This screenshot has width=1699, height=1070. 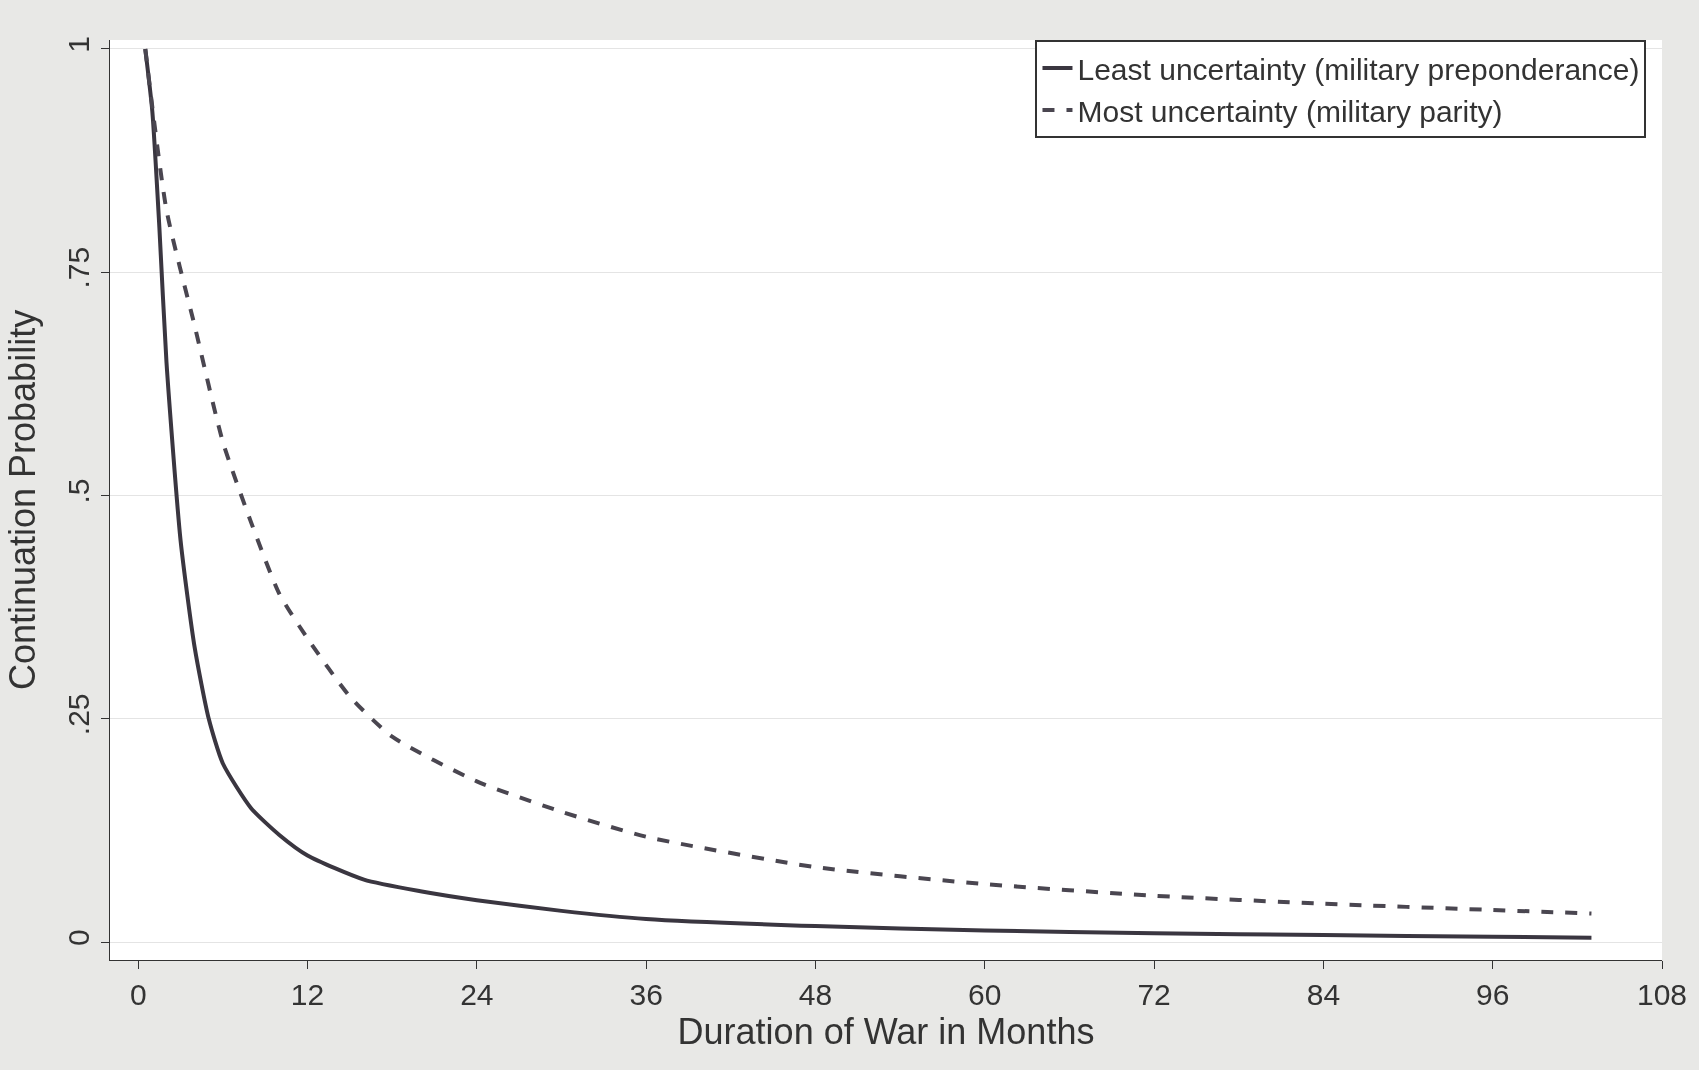 What do you see at coordinates (78, 491) in the screenshot?
I see `y-tick-label: .5` at bounding box center [78, 491].